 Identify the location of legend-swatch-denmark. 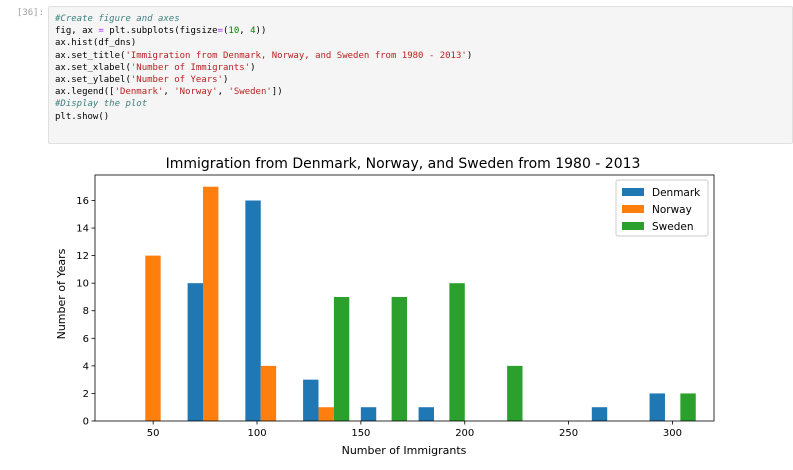
(633, 192).